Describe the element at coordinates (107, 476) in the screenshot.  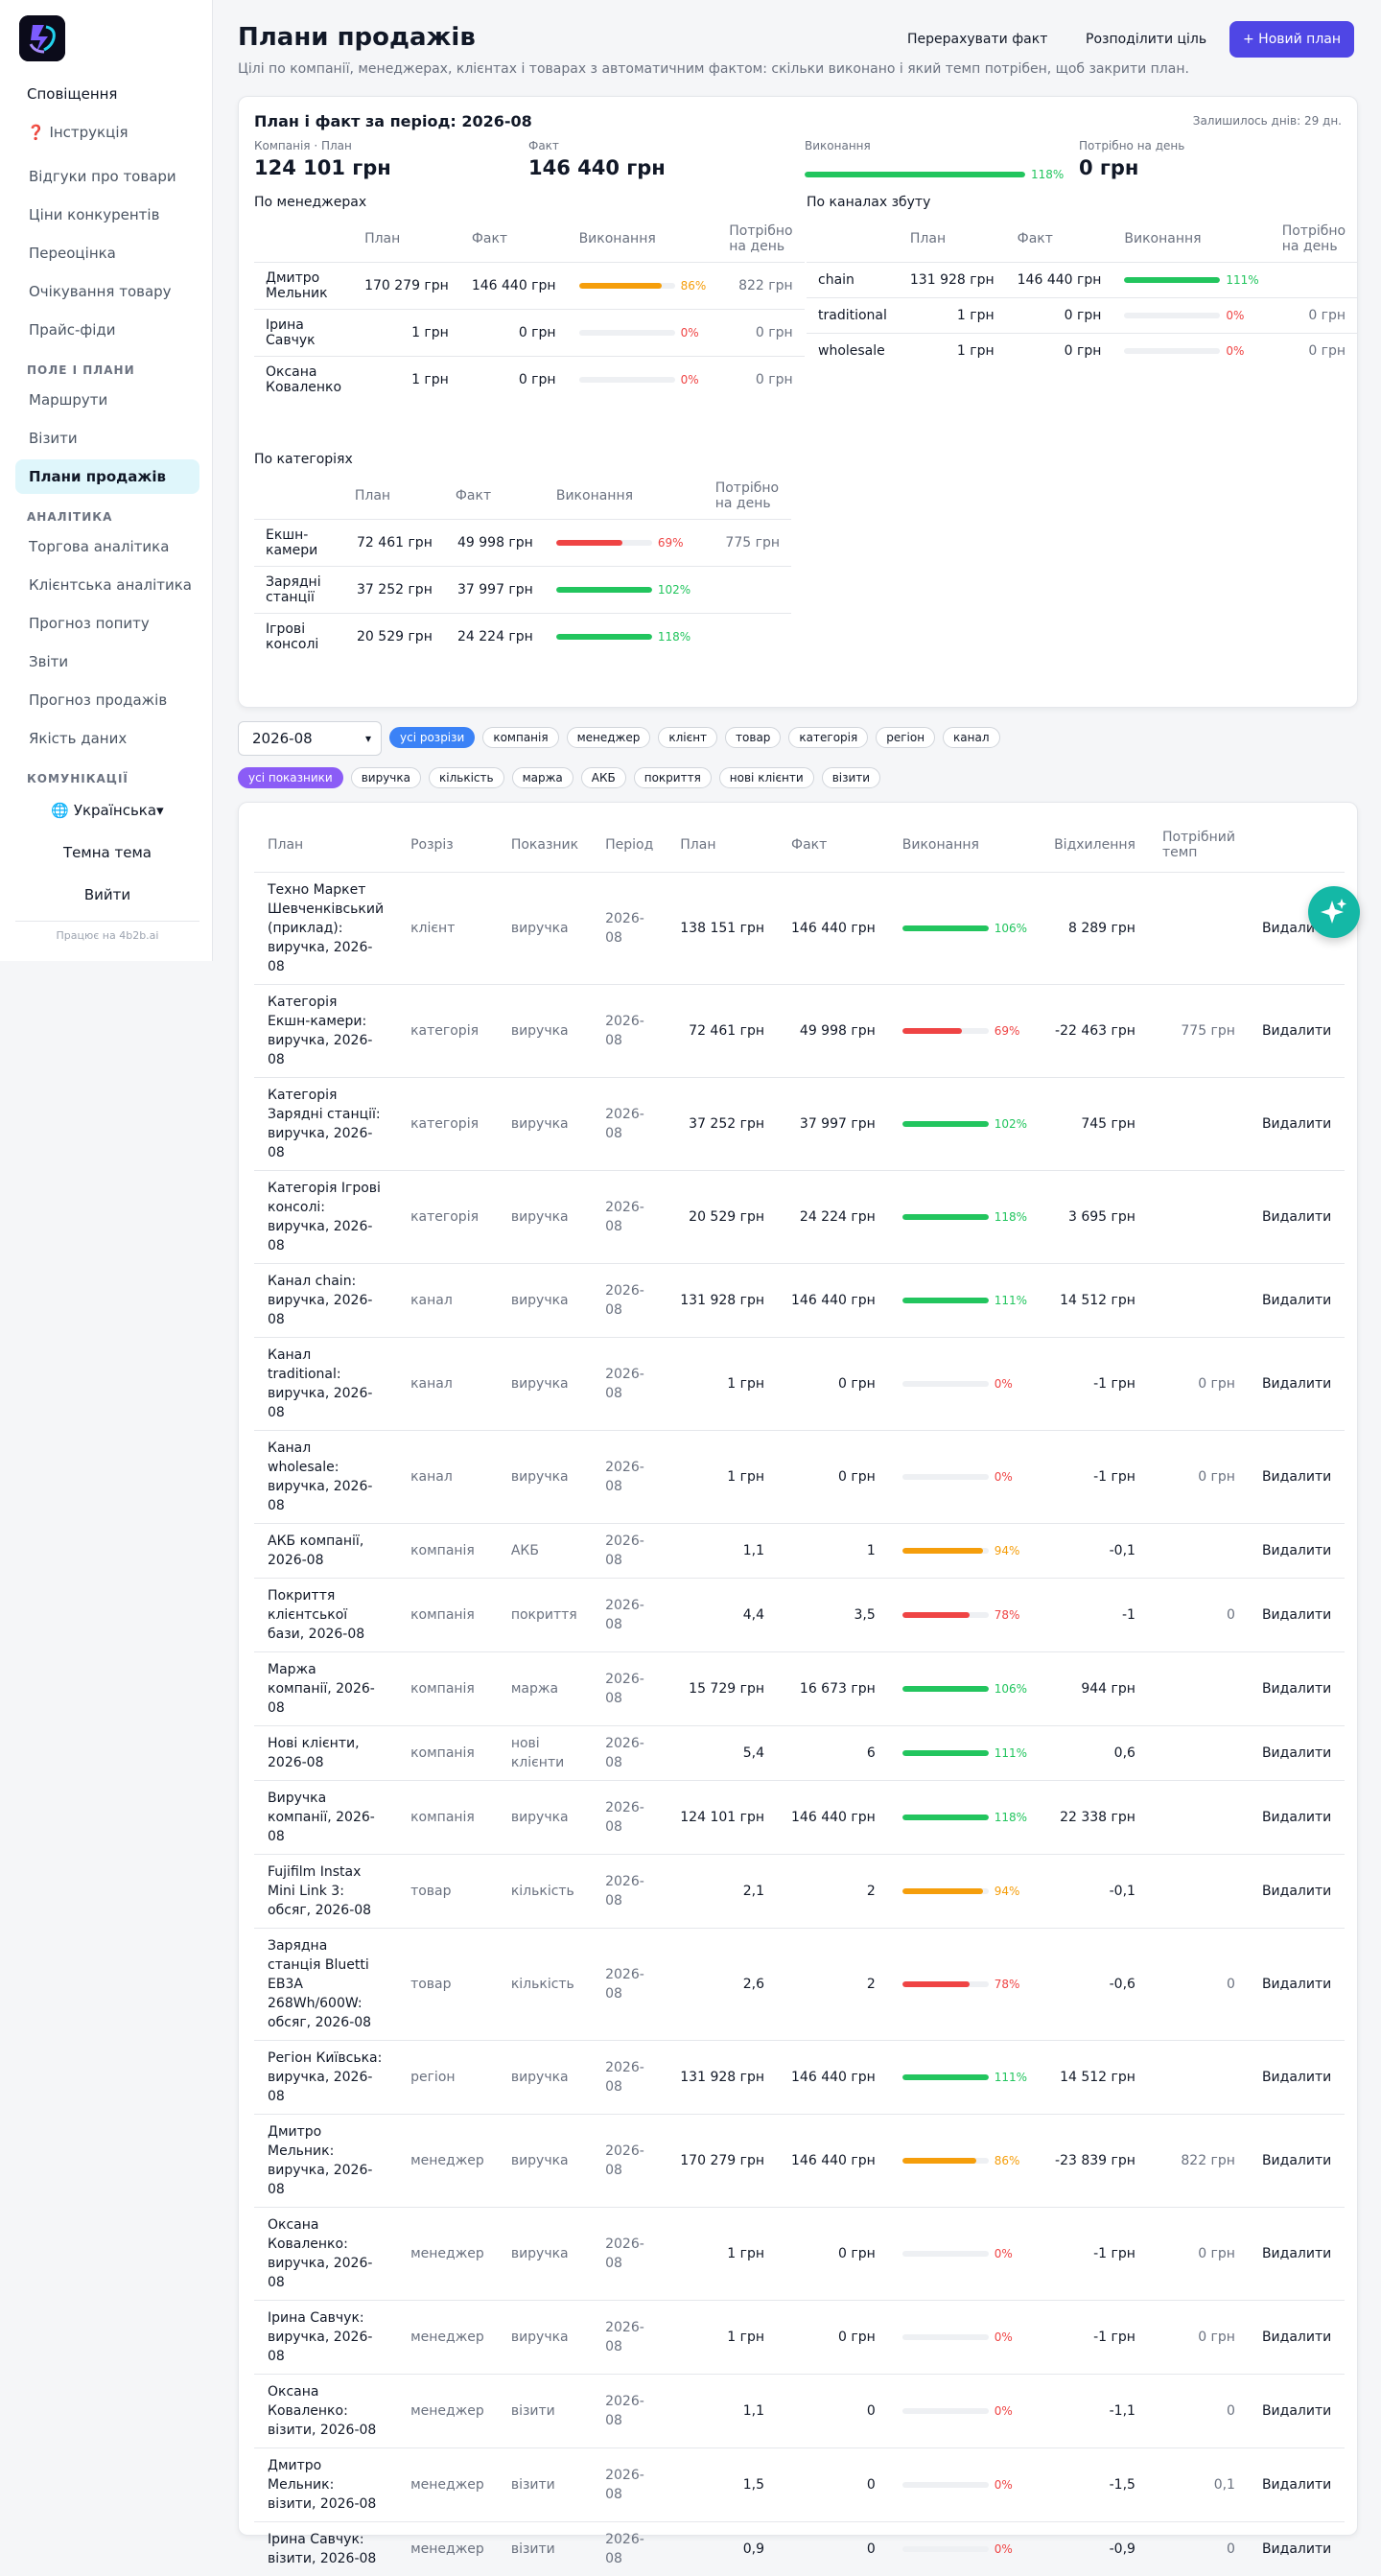
I see `sidebar-item-sales-plans: Плани продажів` at that location.